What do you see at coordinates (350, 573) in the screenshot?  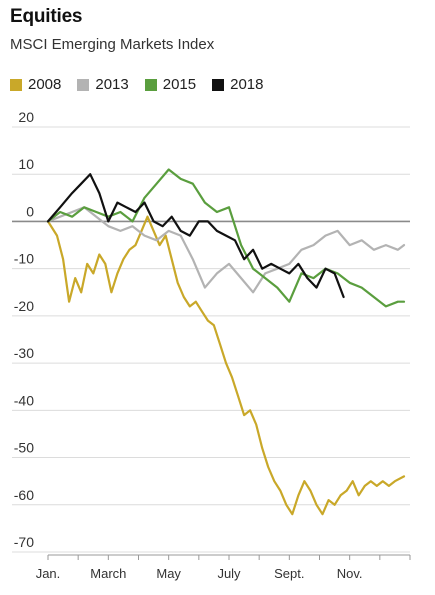 I see `x-tick-label: Nov.` at bounding box center [350, 573].